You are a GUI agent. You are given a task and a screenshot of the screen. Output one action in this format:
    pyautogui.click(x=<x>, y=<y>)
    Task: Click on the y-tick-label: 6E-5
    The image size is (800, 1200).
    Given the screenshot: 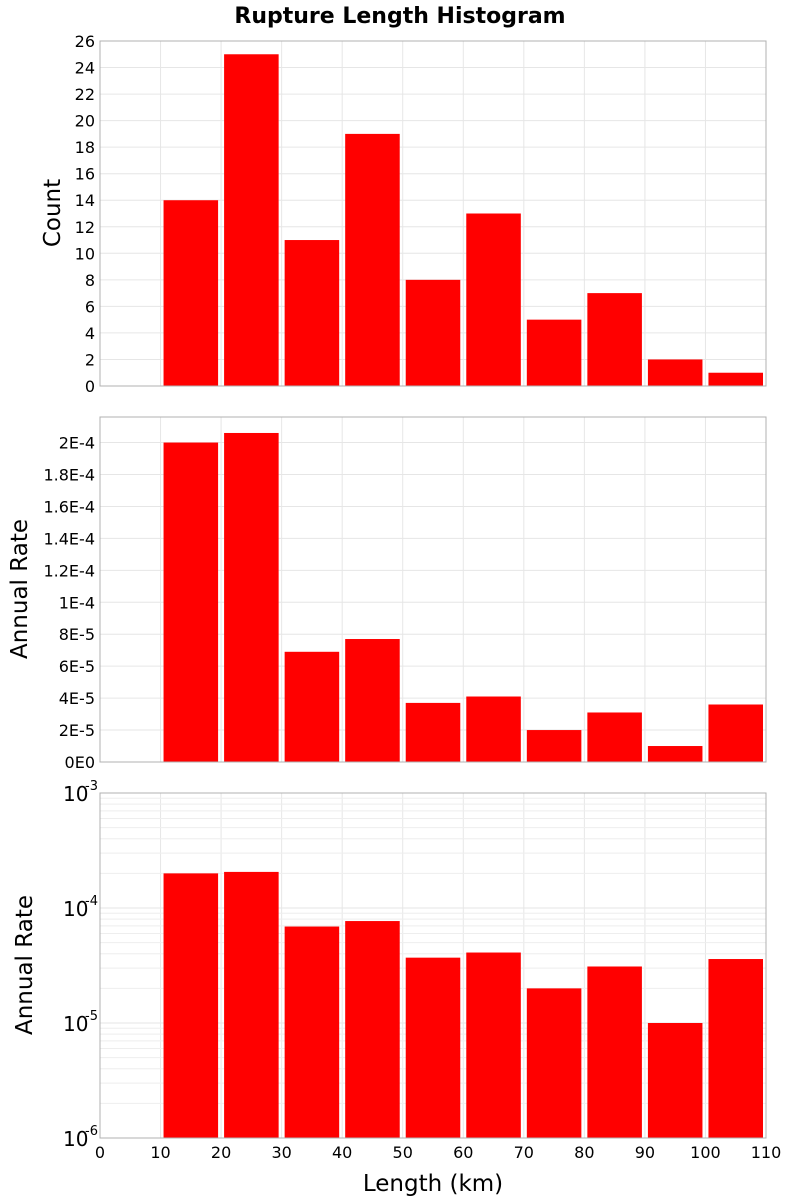 What is the action you would take?
    pyautogui.click(x=77, y=666)
    